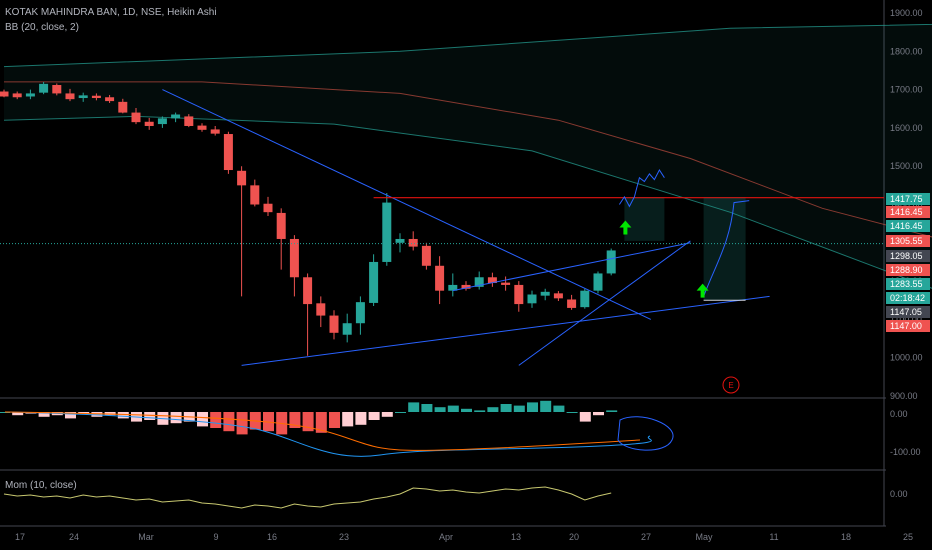 The image size is (932, 550). I want to click on price-label-text: 1288.90, so click(906, 270).